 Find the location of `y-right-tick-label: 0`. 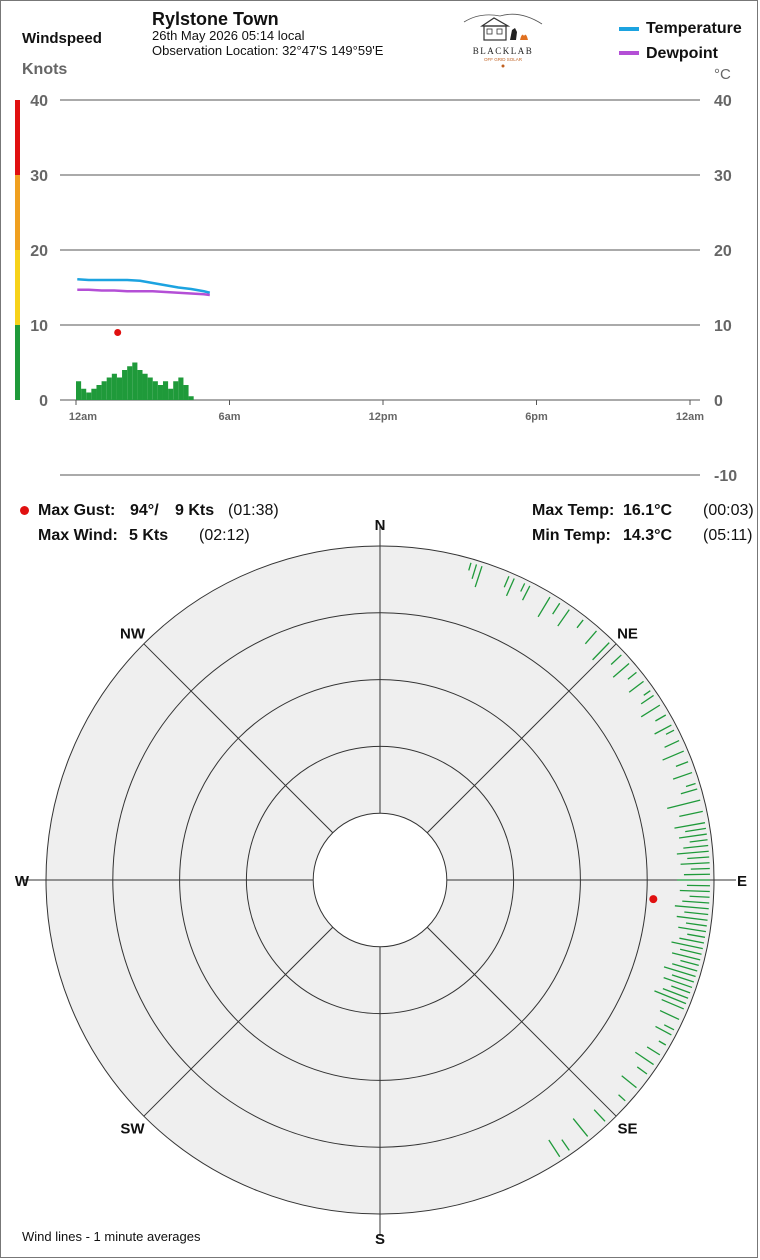

y-right-tick-label: 0 is located at coordinates (718, 401).